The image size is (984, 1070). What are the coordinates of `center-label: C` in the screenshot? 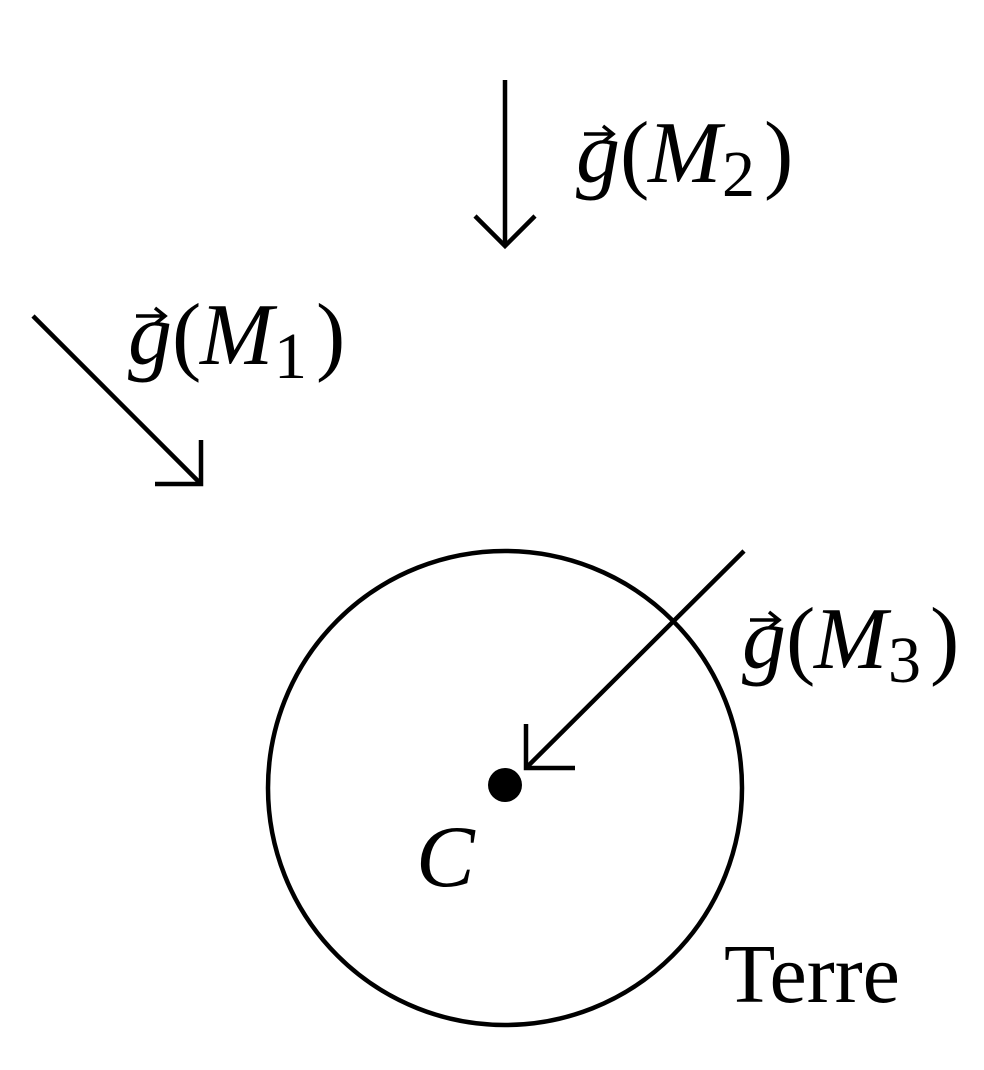 It's located at (446, 857).